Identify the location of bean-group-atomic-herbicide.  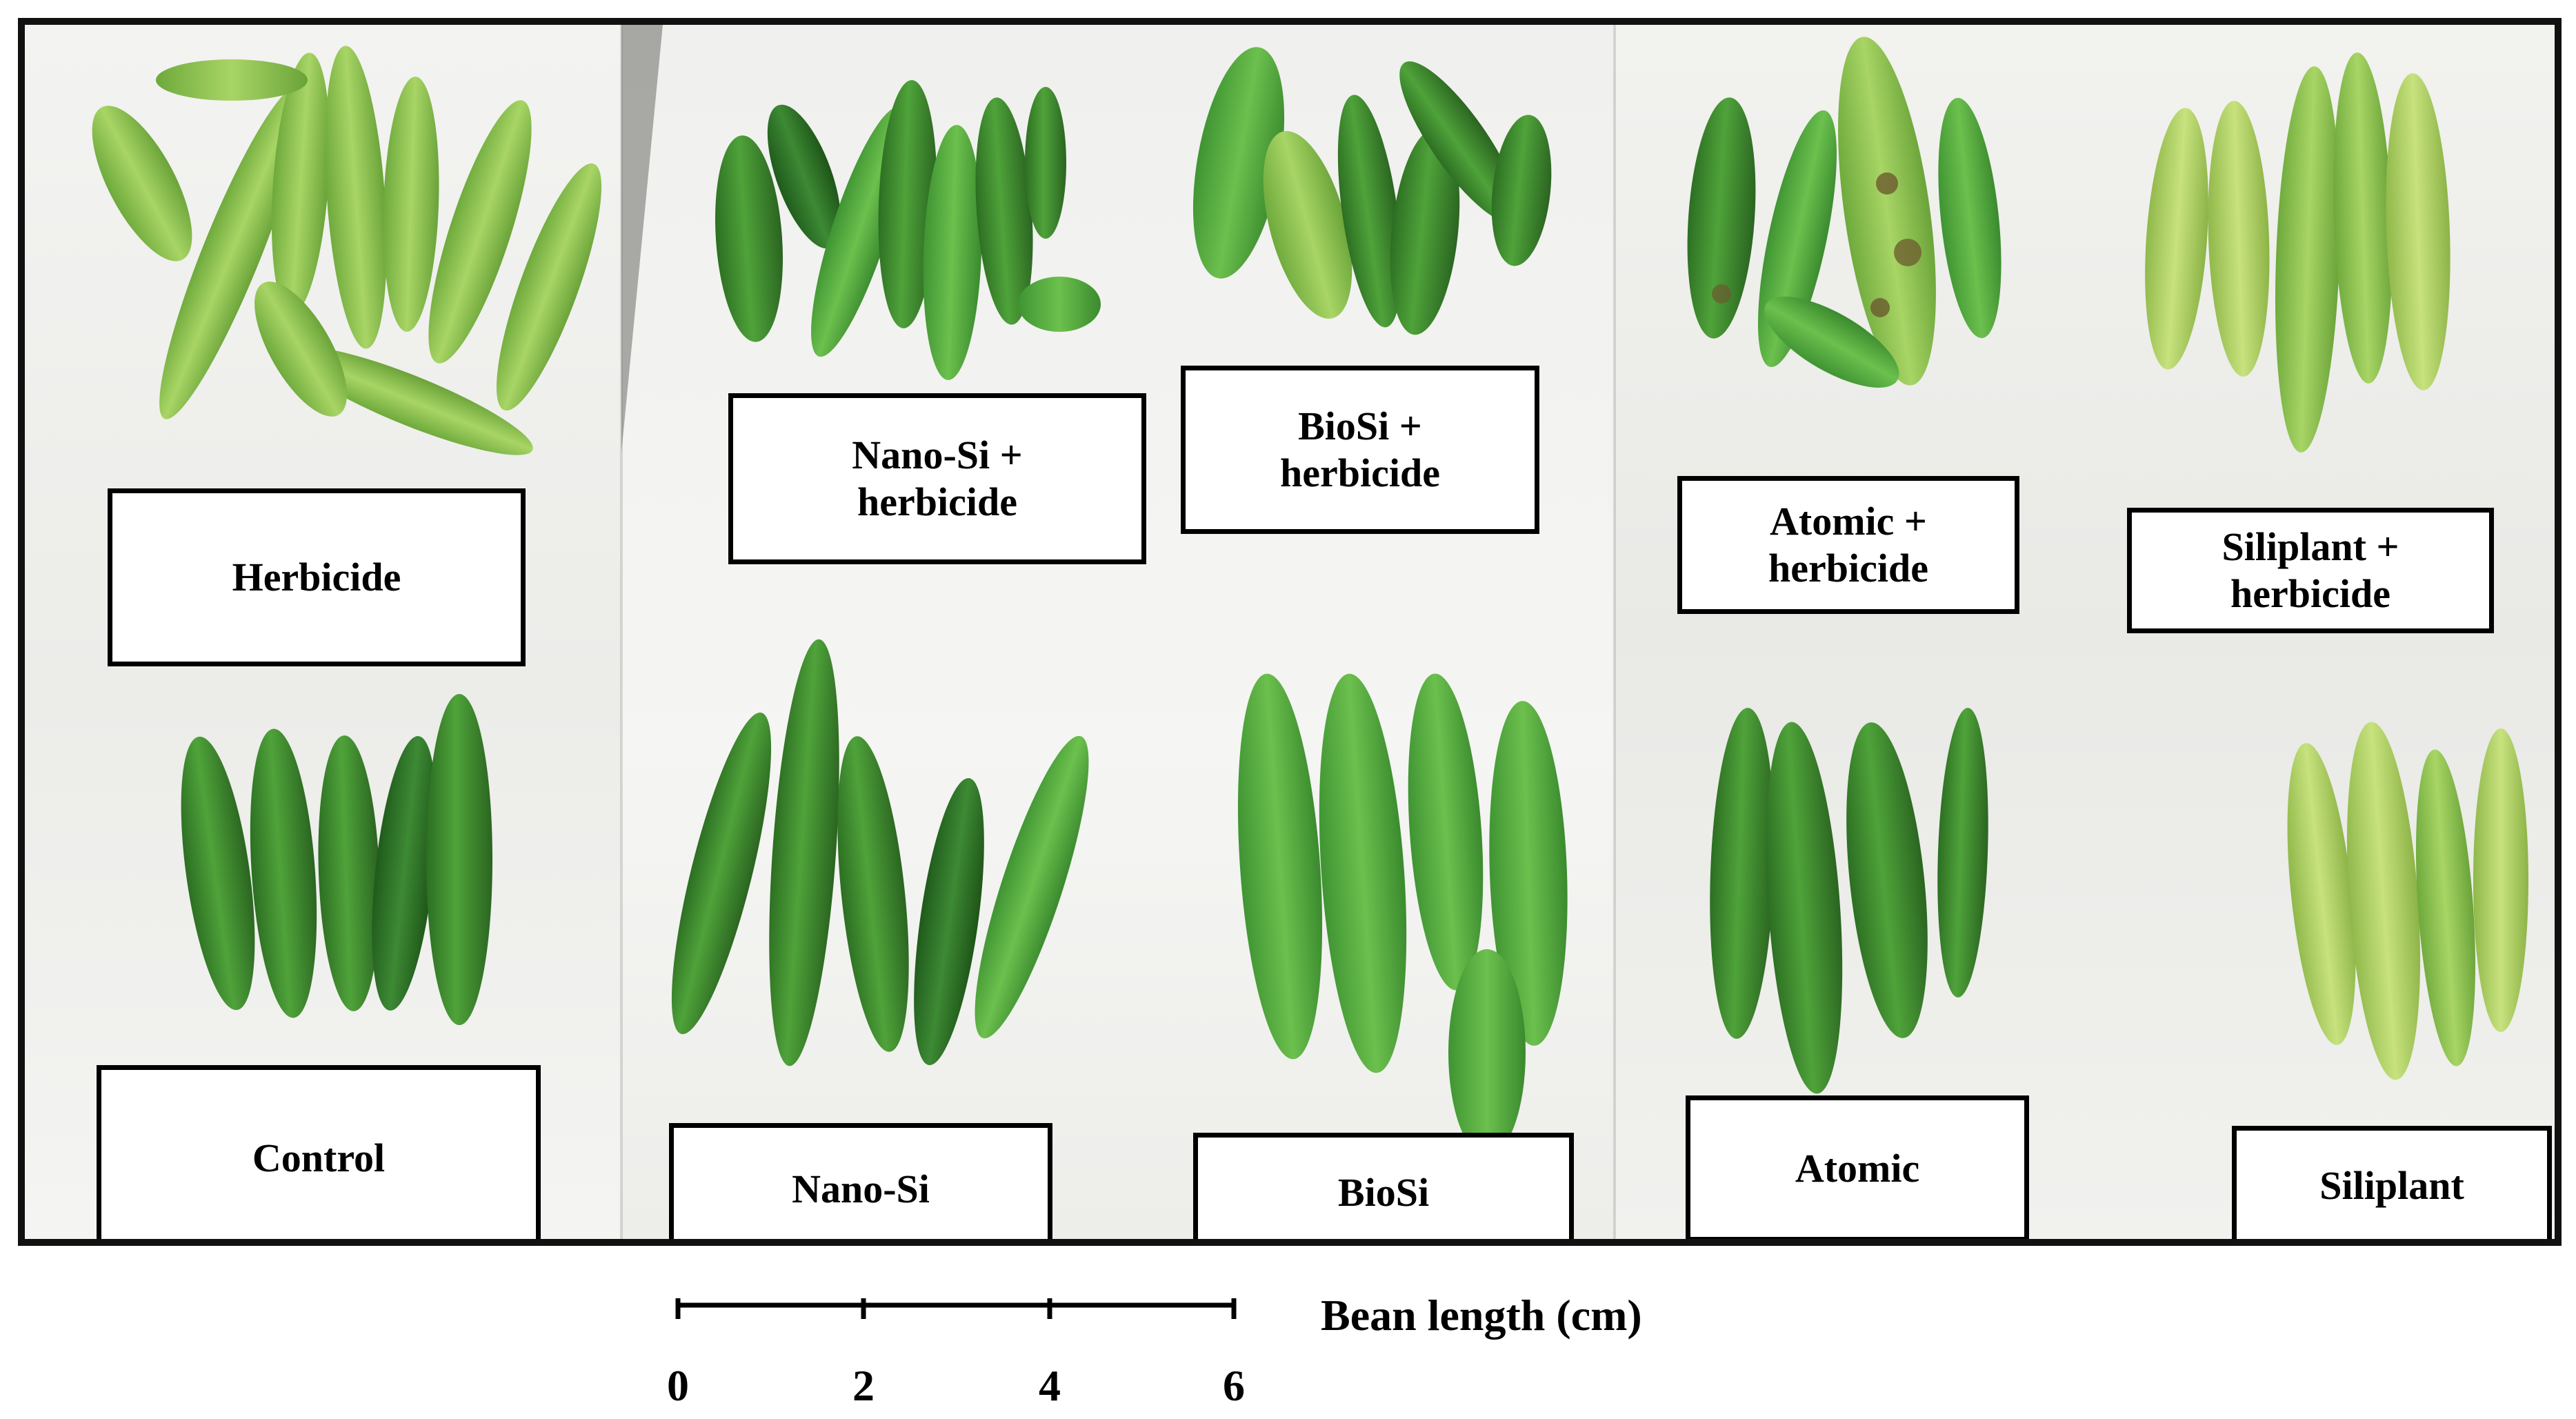
(1844, 212).